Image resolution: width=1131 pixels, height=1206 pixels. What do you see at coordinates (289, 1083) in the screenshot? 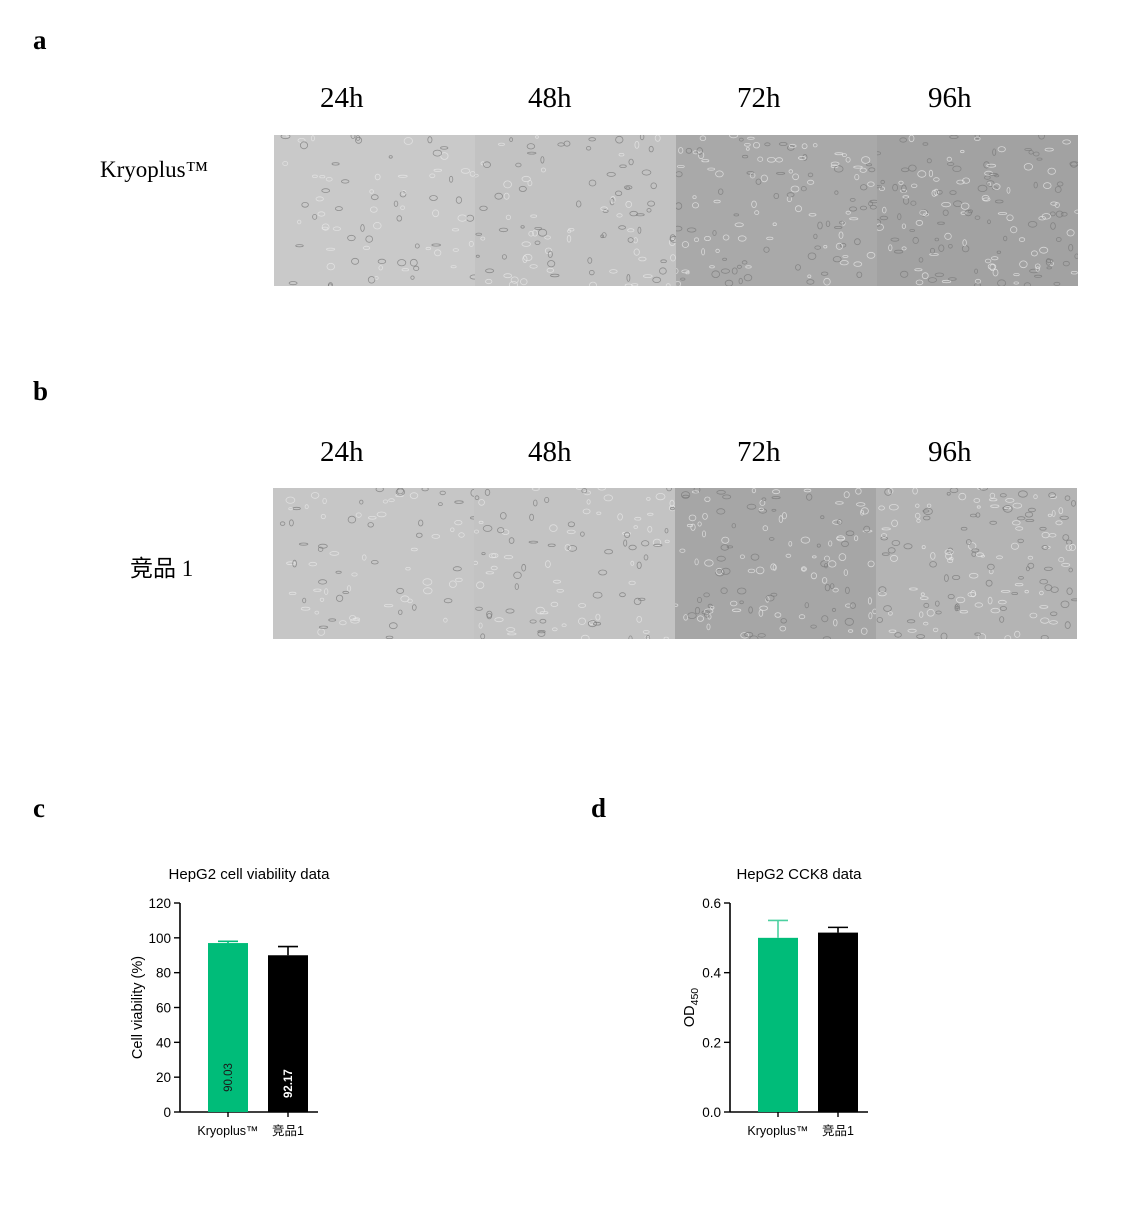
I see `bar-value-label: 92.17` at bounding box center [289, 1083].